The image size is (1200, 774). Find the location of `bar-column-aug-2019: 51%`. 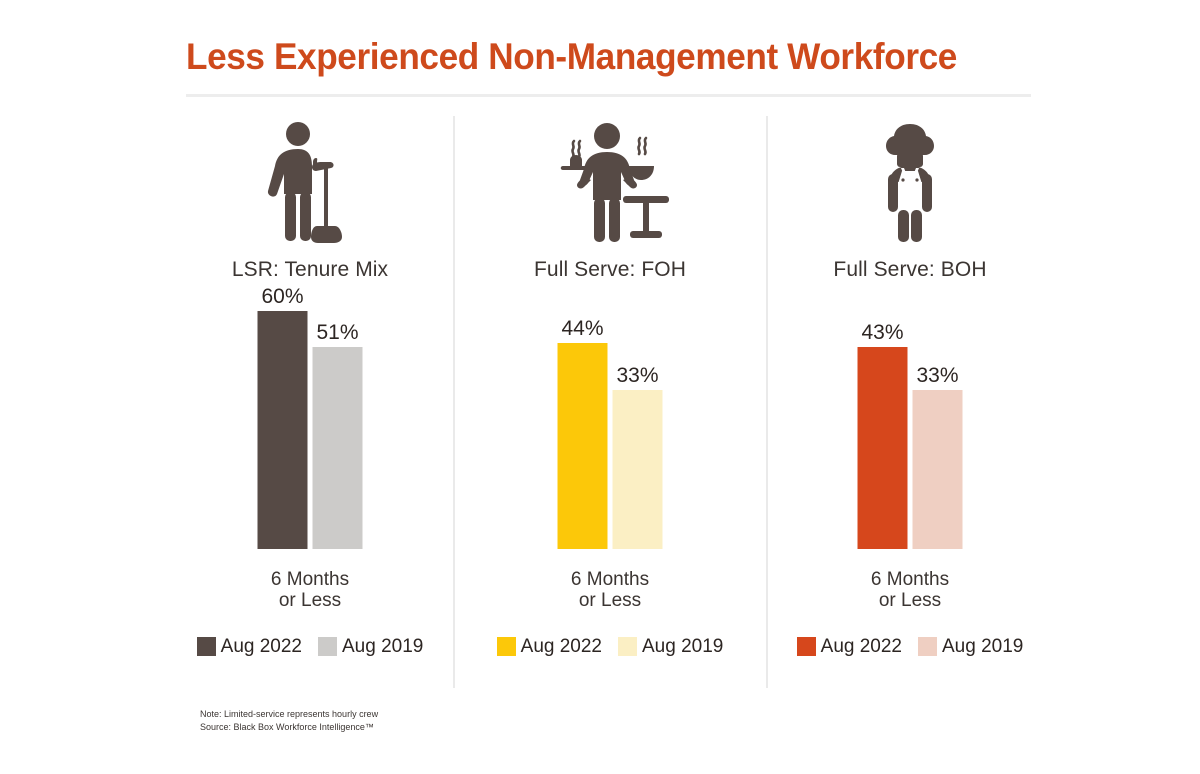

bar-column-aug-2019: 51% is located at coordinates (337, 416).